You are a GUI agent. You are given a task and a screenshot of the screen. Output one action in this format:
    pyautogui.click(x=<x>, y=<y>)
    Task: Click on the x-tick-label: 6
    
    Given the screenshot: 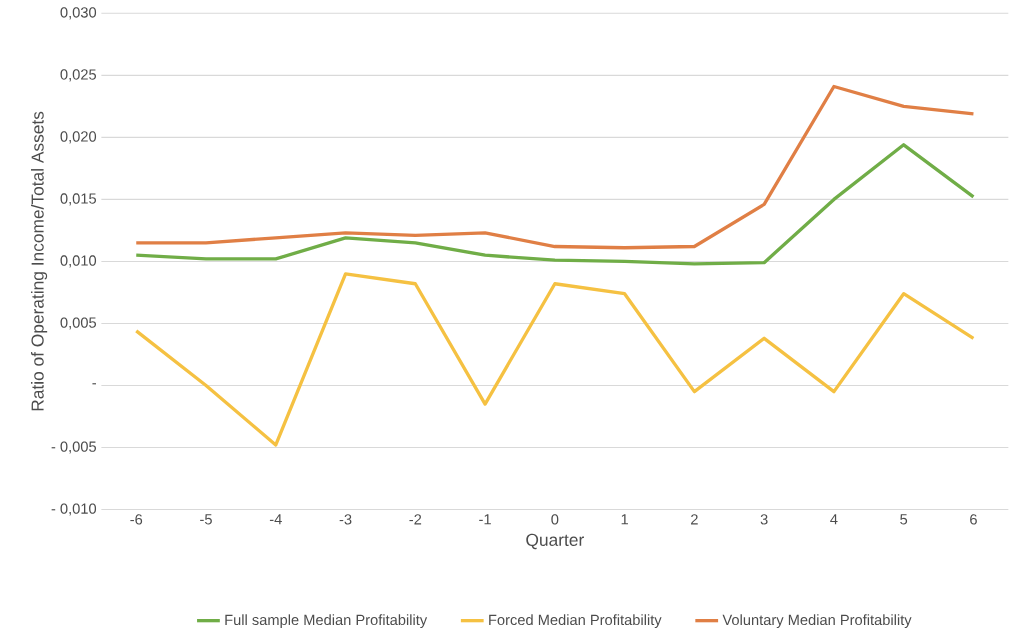 What is the action you would take?
    pyautogui.click(x=973, y=519)
    